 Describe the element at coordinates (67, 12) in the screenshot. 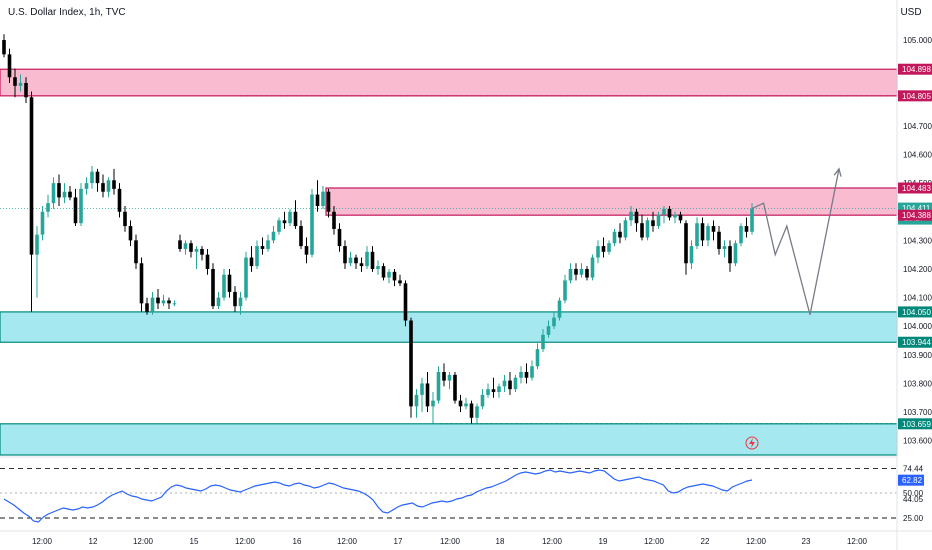

I see `chart-title: U.S. Dollar Index, 1h, TVC` at that location.